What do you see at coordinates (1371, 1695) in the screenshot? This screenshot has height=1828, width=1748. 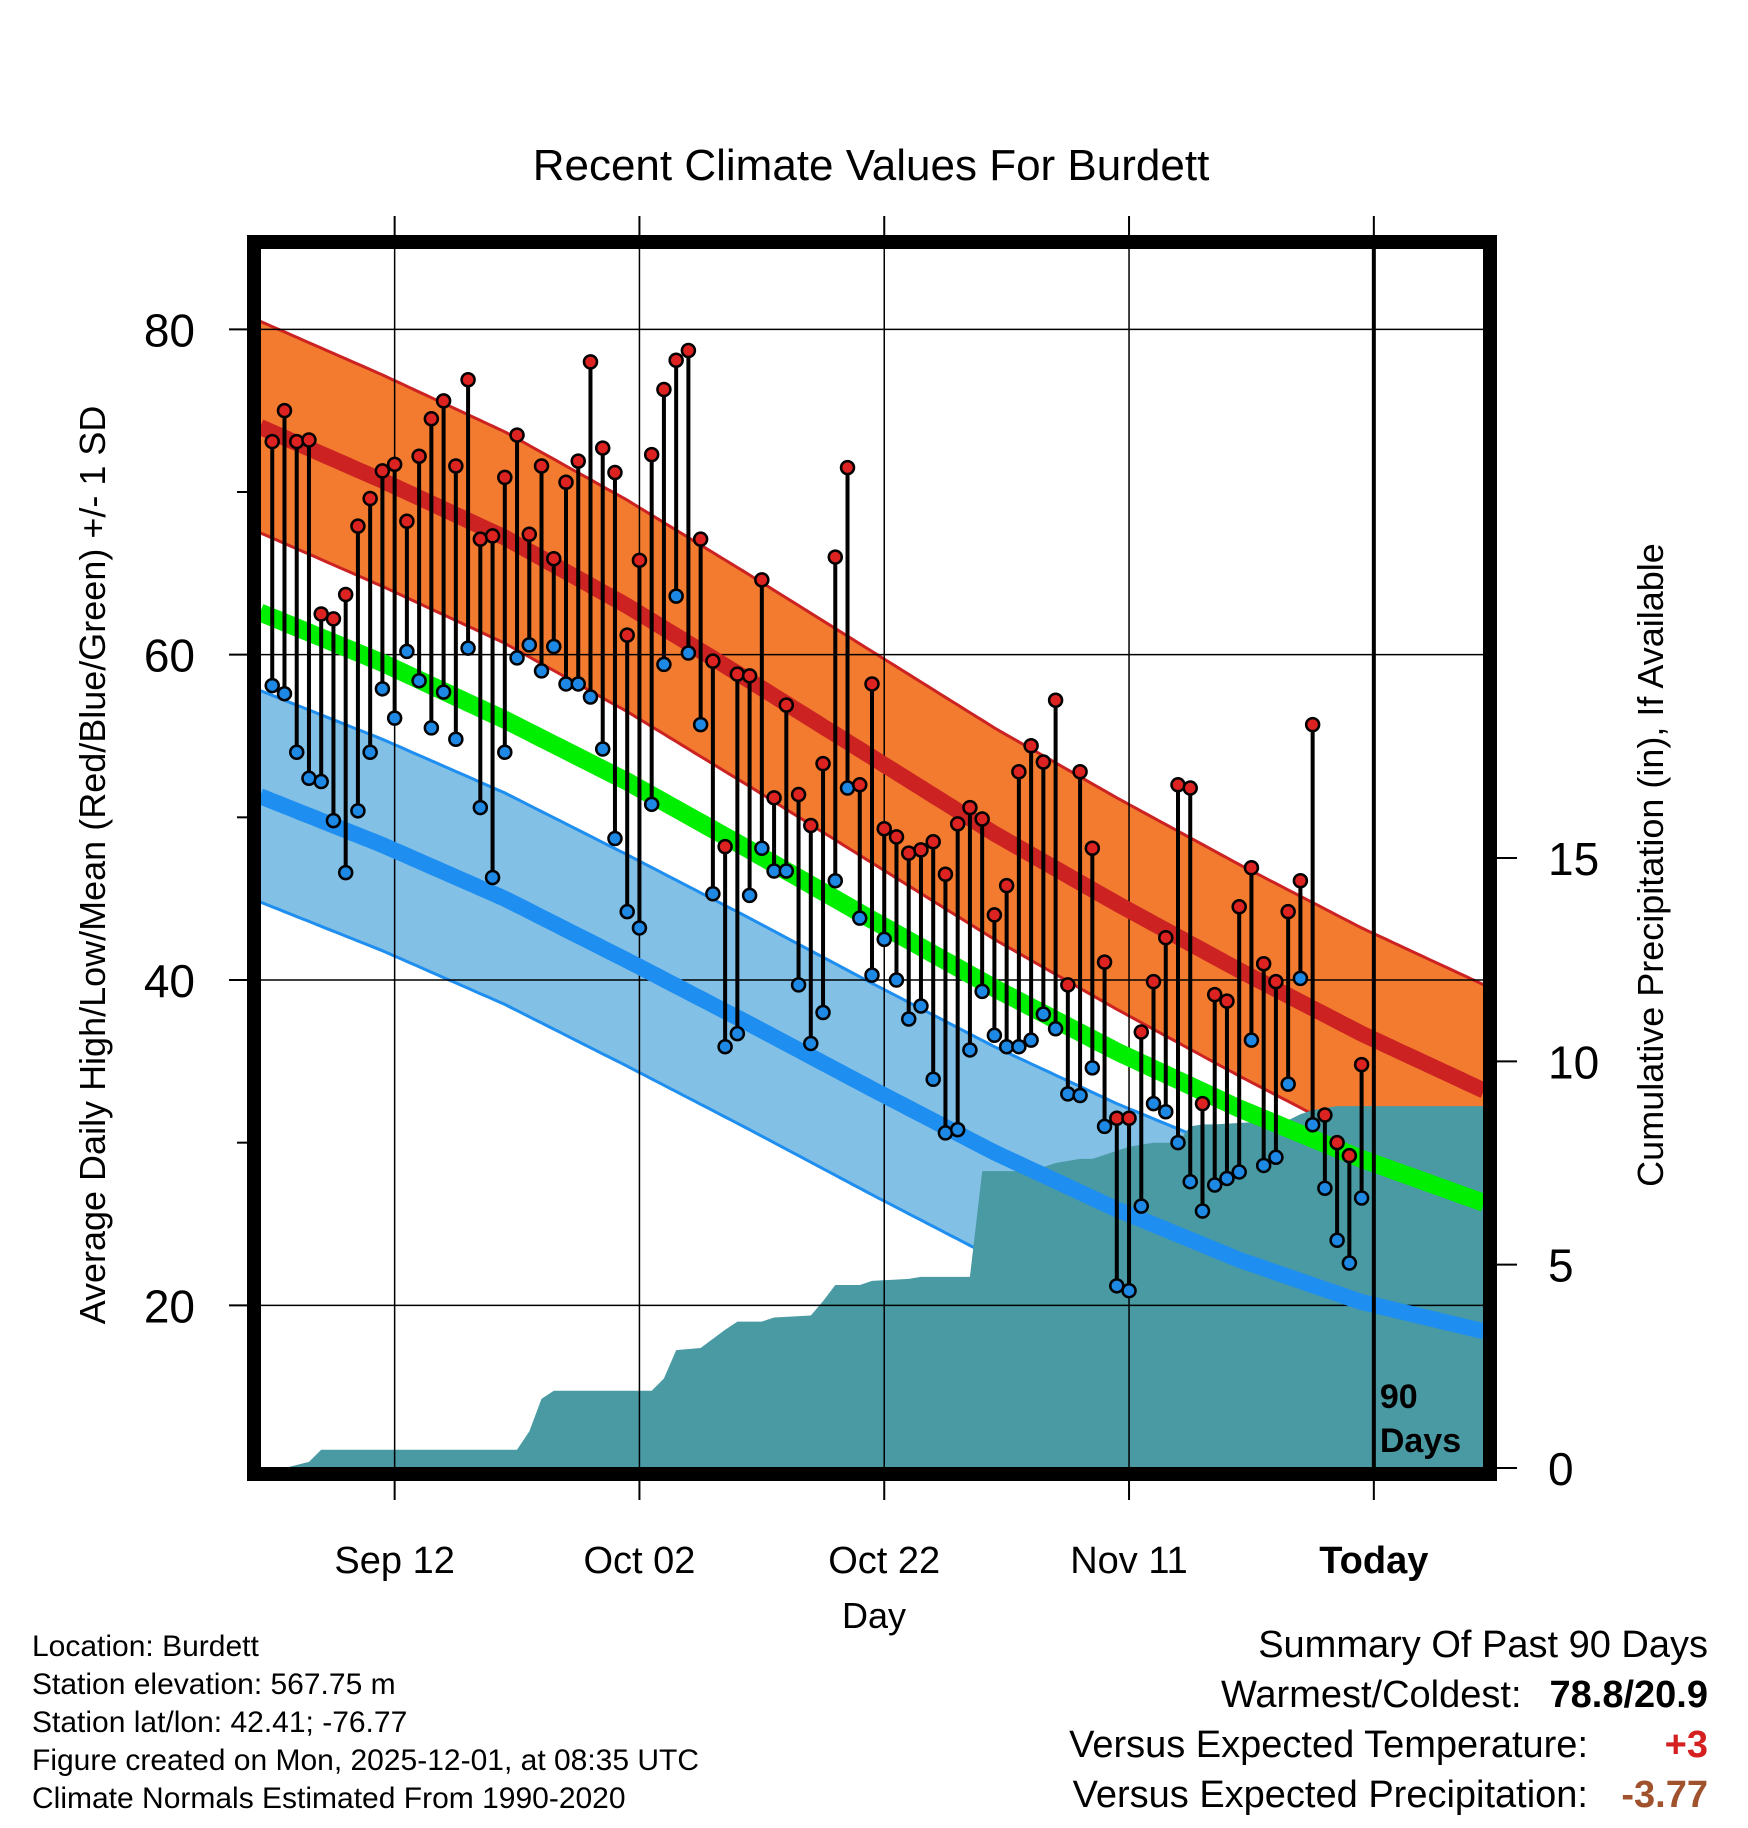 I see `warm-cold-label: Warmest/Coldest:` at bounding box center [1371, 1695].